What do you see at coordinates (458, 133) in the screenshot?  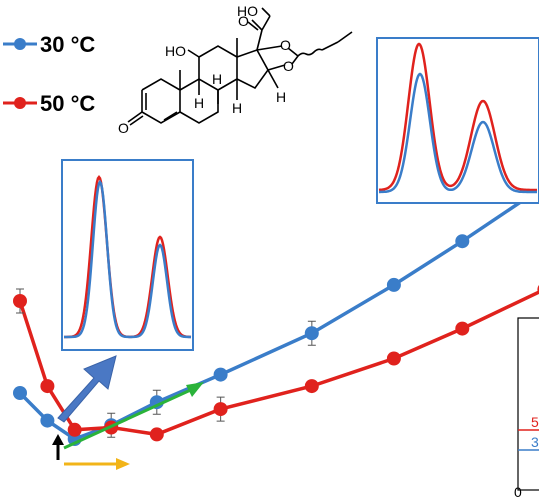 I see `right-inset-blue-trace` at bounding box center [458, 133].